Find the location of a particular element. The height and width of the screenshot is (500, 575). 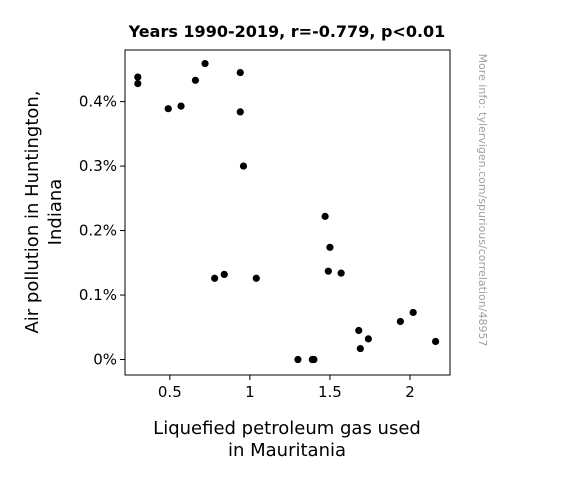

chart-title: Years 1990-2019, r=-0.779, p<0.01 is located at coordinates (287, 31).